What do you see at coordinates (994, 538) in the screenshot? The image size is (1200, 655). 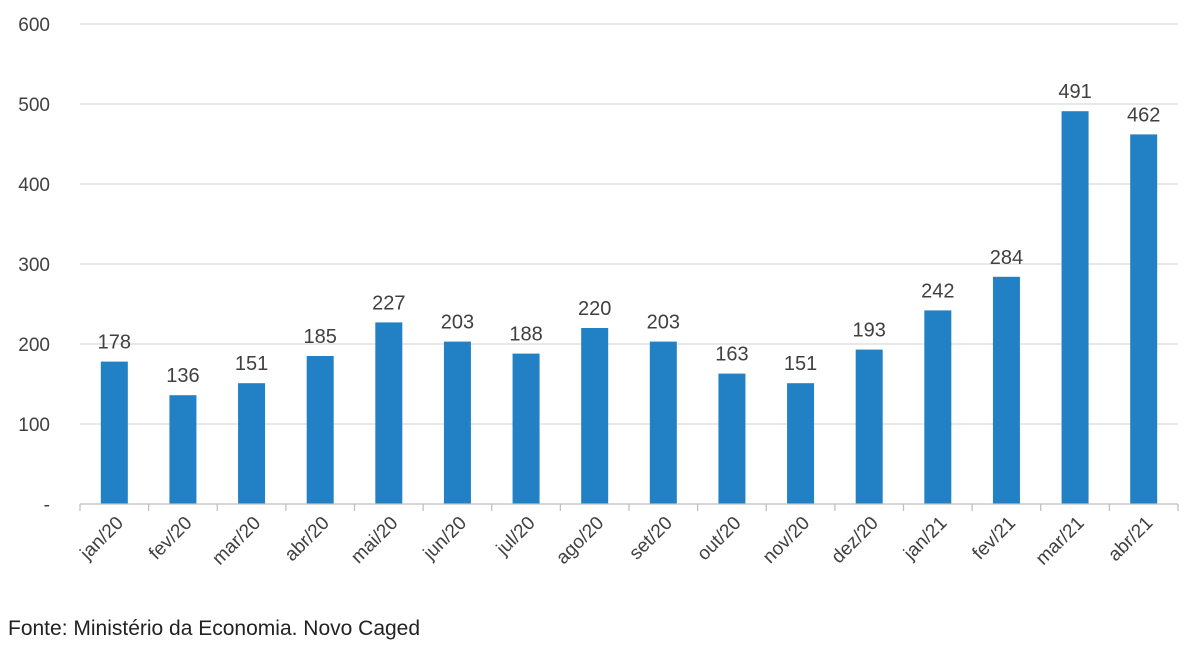 I see `x-tick-label: fev/21` at bounding box center [994, 538].